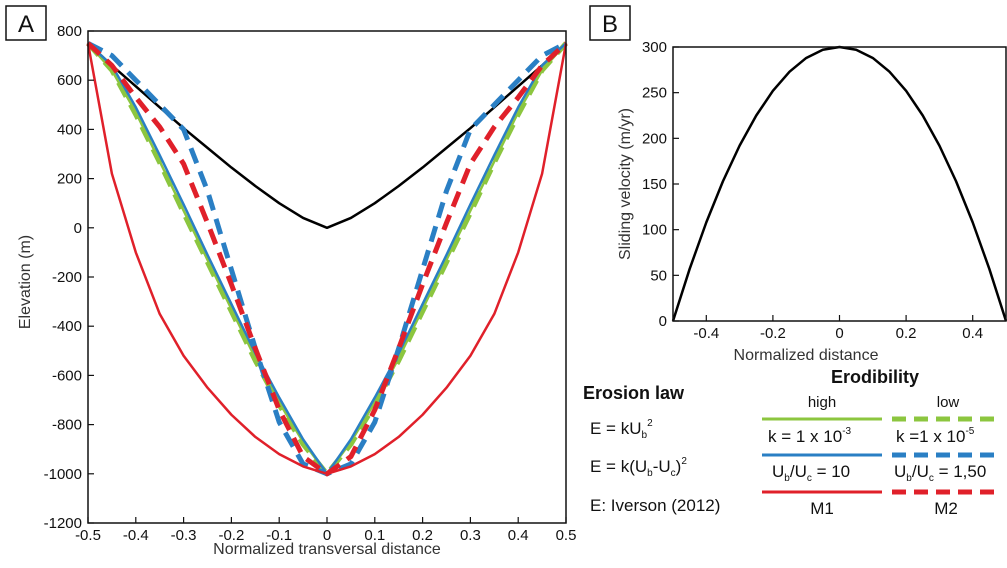  I want to click on legend-ub-low: Ub/Uc = 1,50, so click(940, 473).